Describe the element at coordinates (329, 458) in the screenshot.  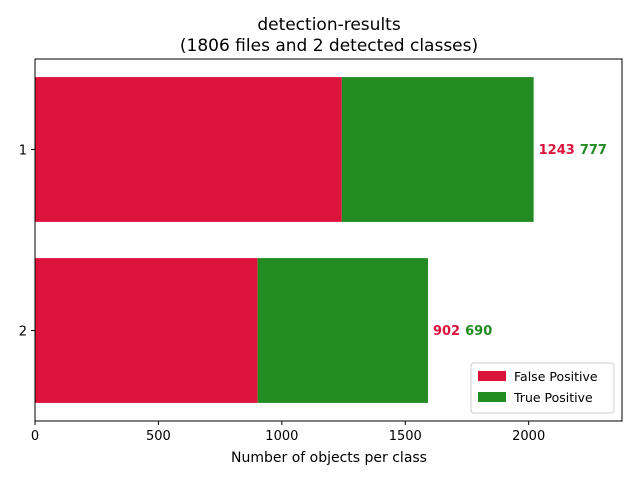
I see `x-axis-label: Number of objects per class` at that location.